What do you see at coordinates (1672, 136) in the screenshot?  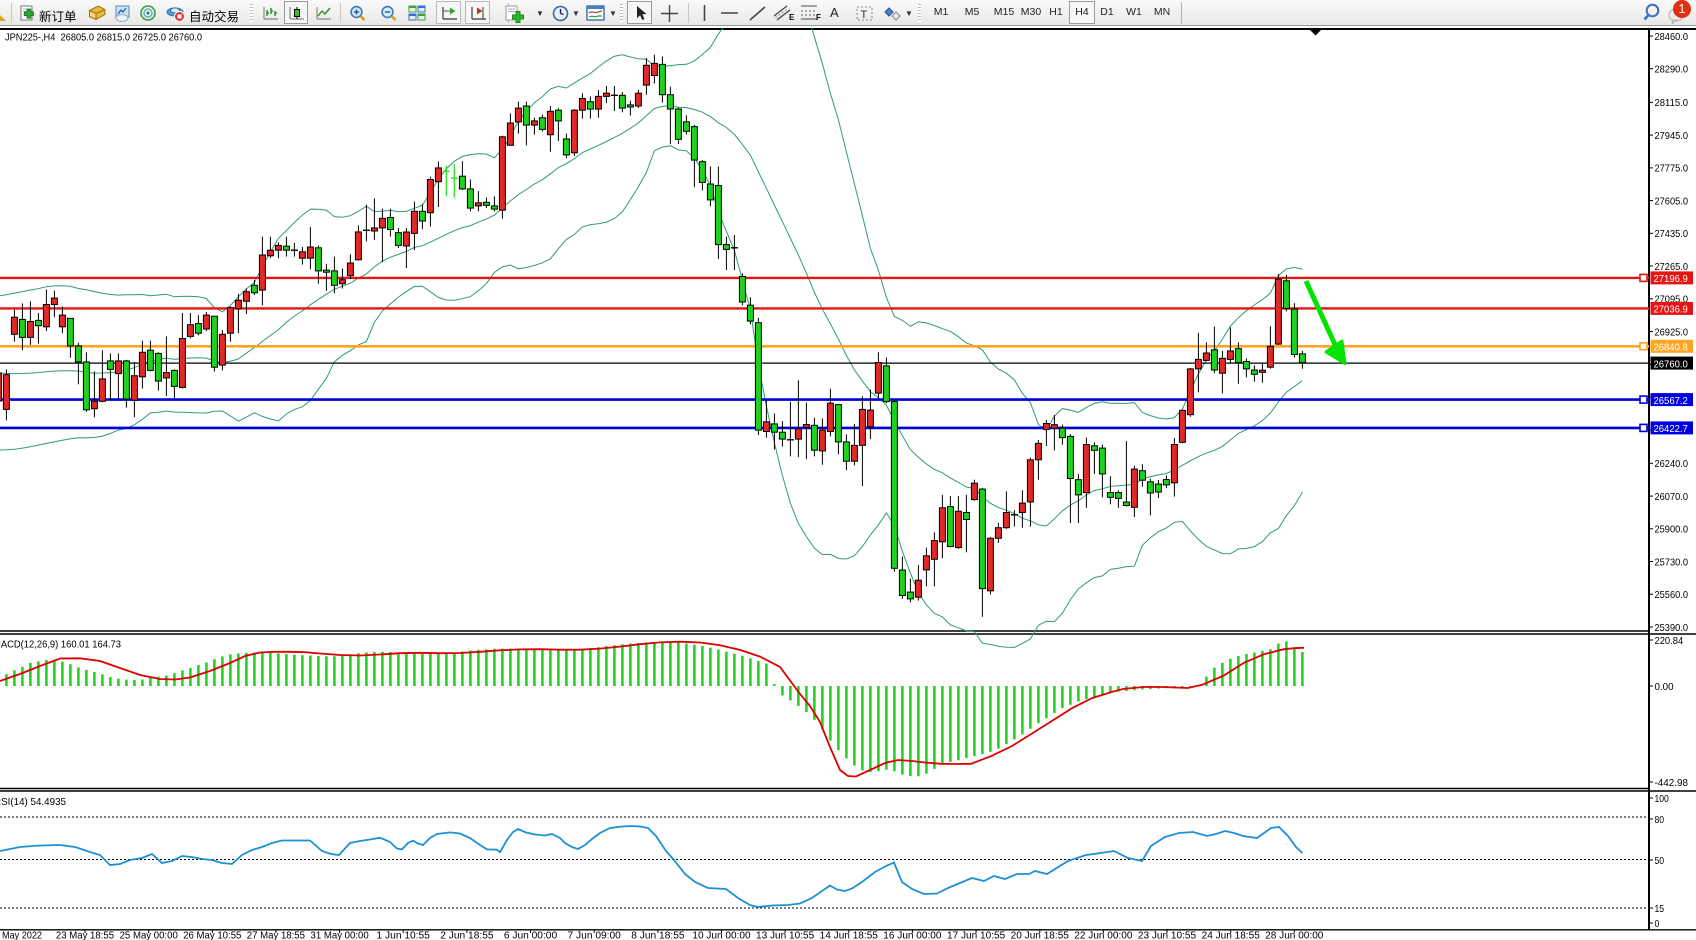 I see `svg-text: 27945.0` at bounding box center [1672, 136].